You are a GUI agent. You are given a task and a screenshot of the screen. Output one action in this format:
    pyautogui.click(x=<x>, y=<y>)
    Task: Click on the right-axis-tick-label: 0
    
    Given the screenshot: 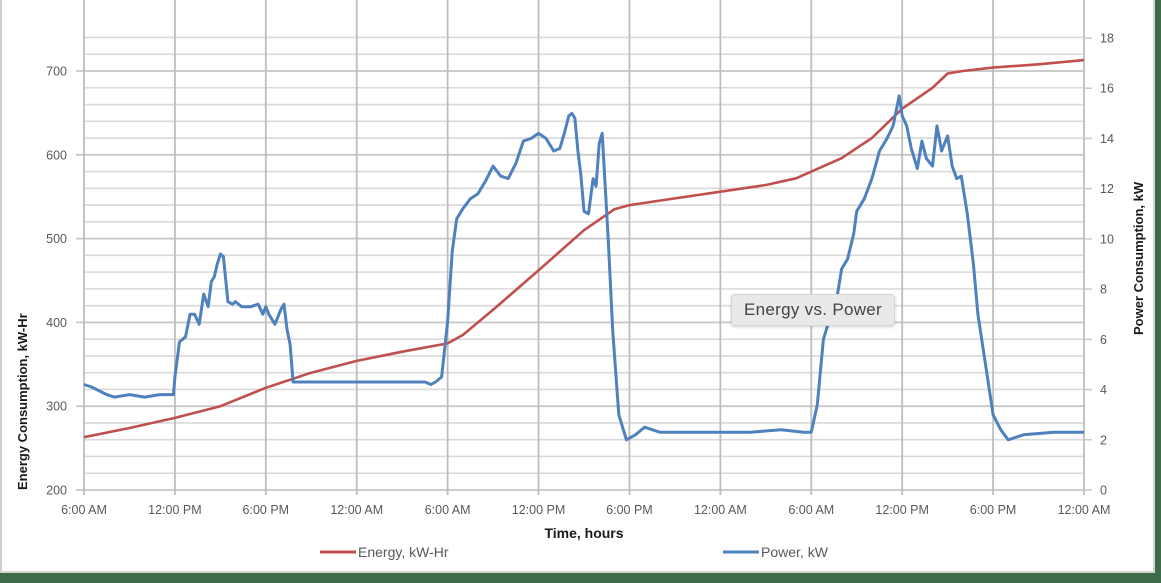 What is the action you would take?
    pyautogui.click(x=1103, y=491)
    